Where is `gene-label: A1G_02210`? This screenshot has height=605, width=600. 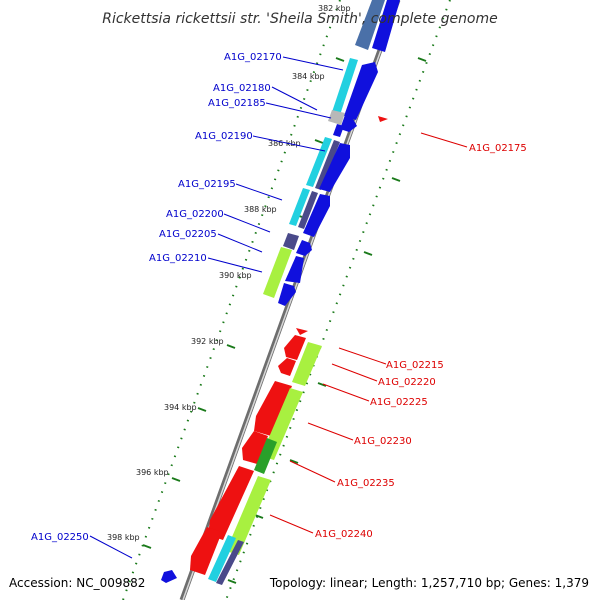
gene-label: A1G_02210 is located at coordinates (178, 258).